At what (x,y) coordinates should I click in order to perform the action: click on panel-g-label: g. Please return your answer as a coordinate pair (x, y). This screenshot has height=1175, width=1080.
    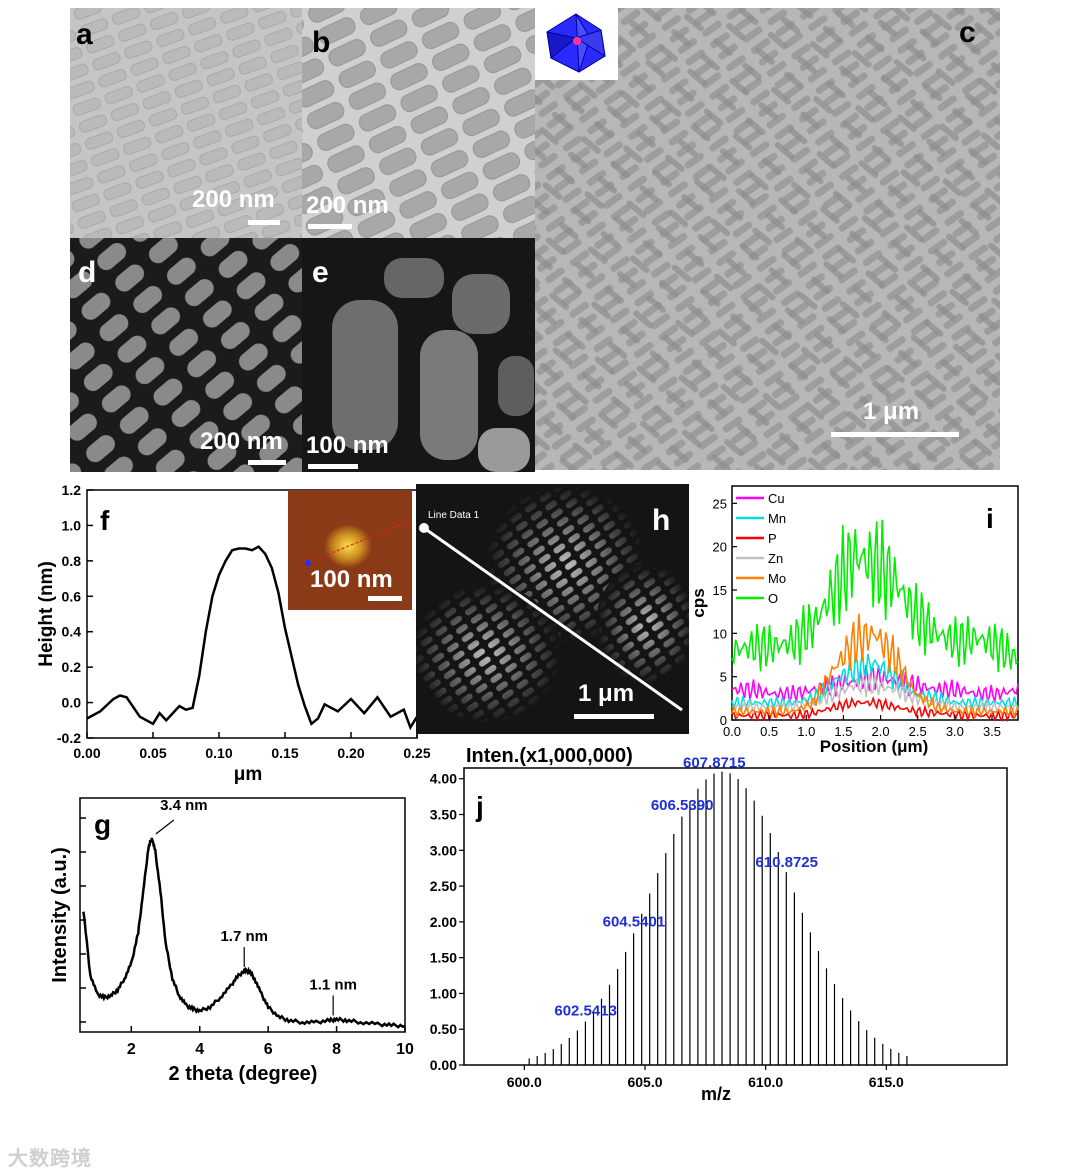
    Looking at the image, I should click on (102, 824).